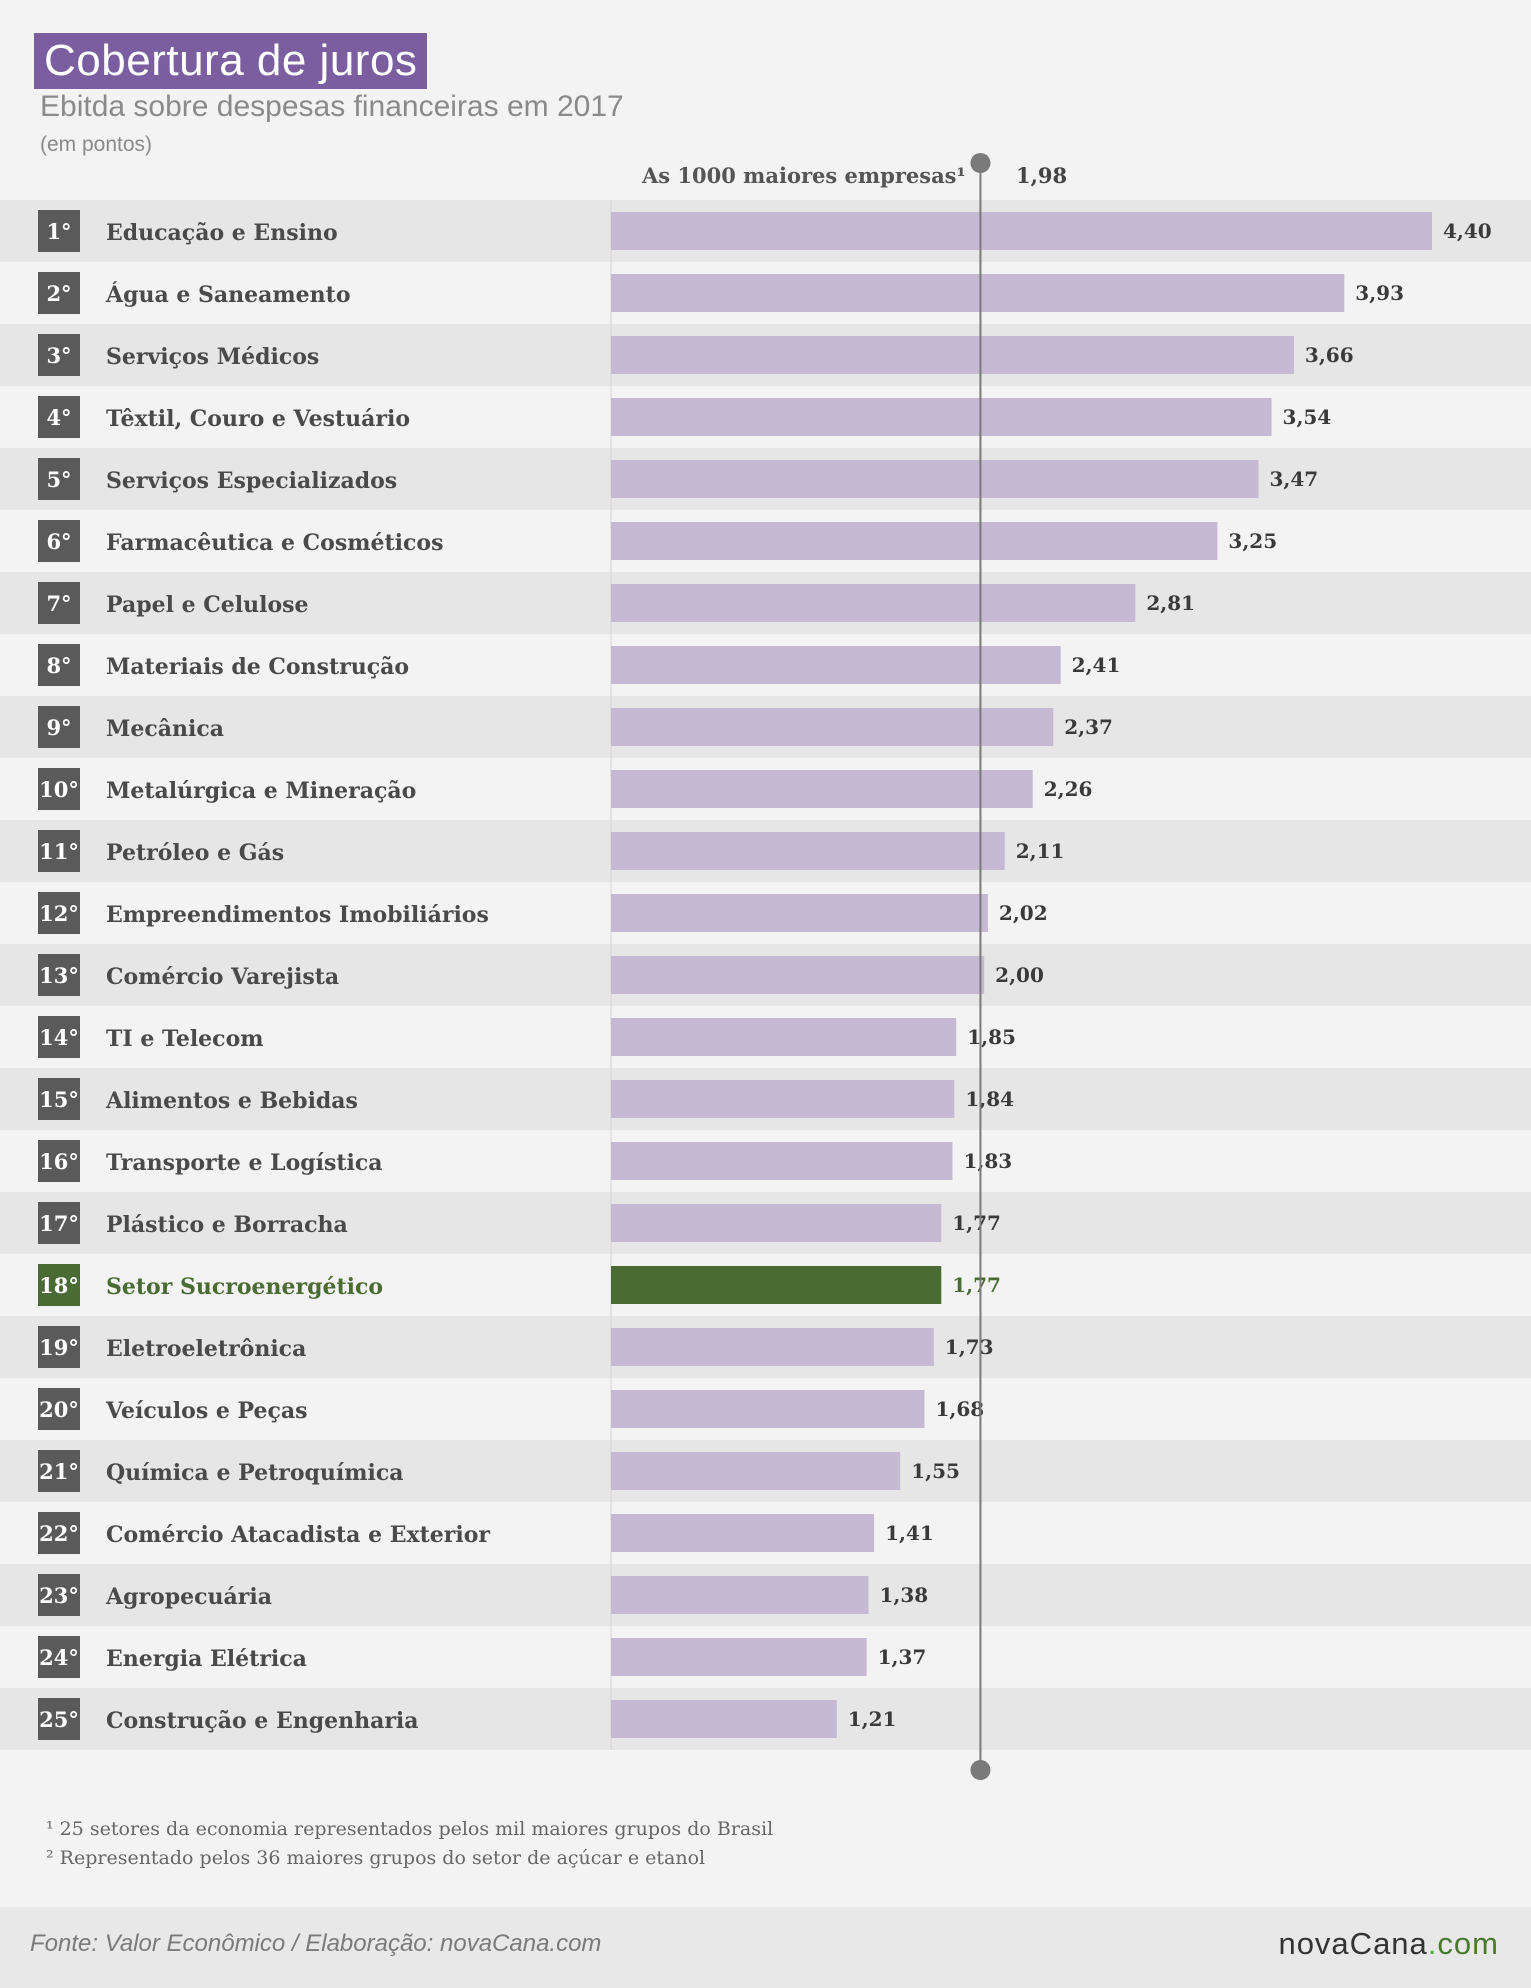 This screenshot has height=1988, width=1531. Describe the element at coordinates (58, 603) in the screenshot. I see `rank-label: 7°` at that location.